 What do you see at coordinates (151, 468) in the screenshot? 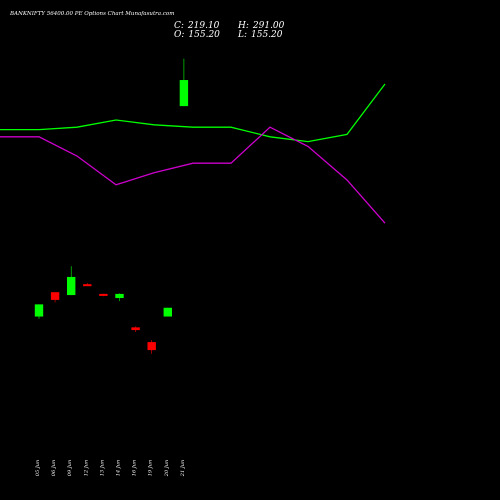
I see `x-tick-label: 19 Jun` at bounding box center [151, 468].